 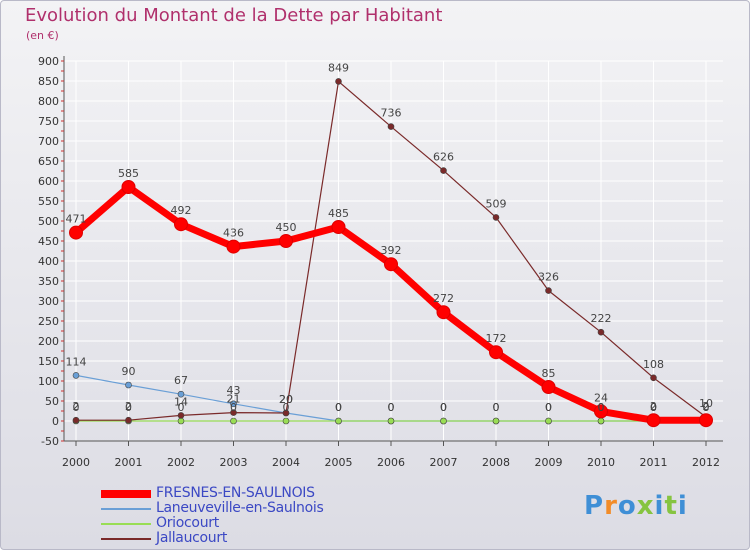 What do you see at coordinates (235, 493) in the screenshot?
I see `legend-label: FRESNES-EN-SAULNOIS` at bounding box center [235, 493].